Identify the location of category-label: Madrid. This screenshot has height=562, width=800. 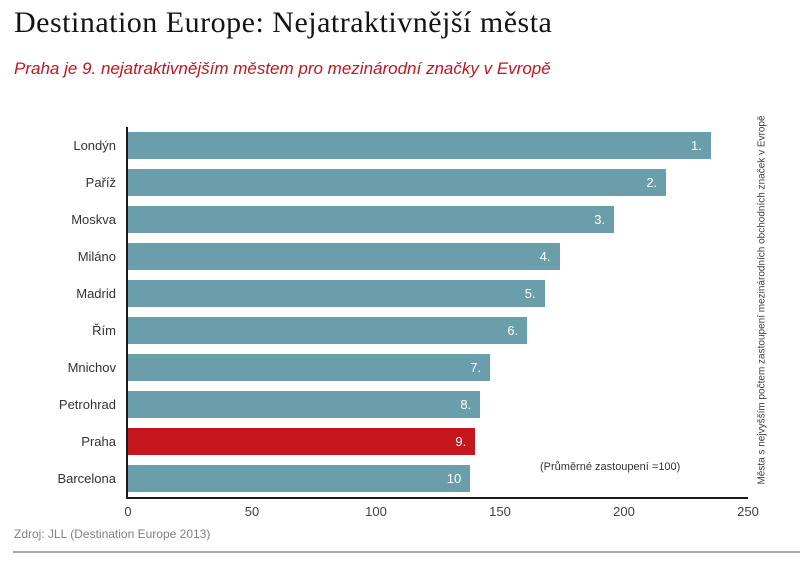
(96, 293).